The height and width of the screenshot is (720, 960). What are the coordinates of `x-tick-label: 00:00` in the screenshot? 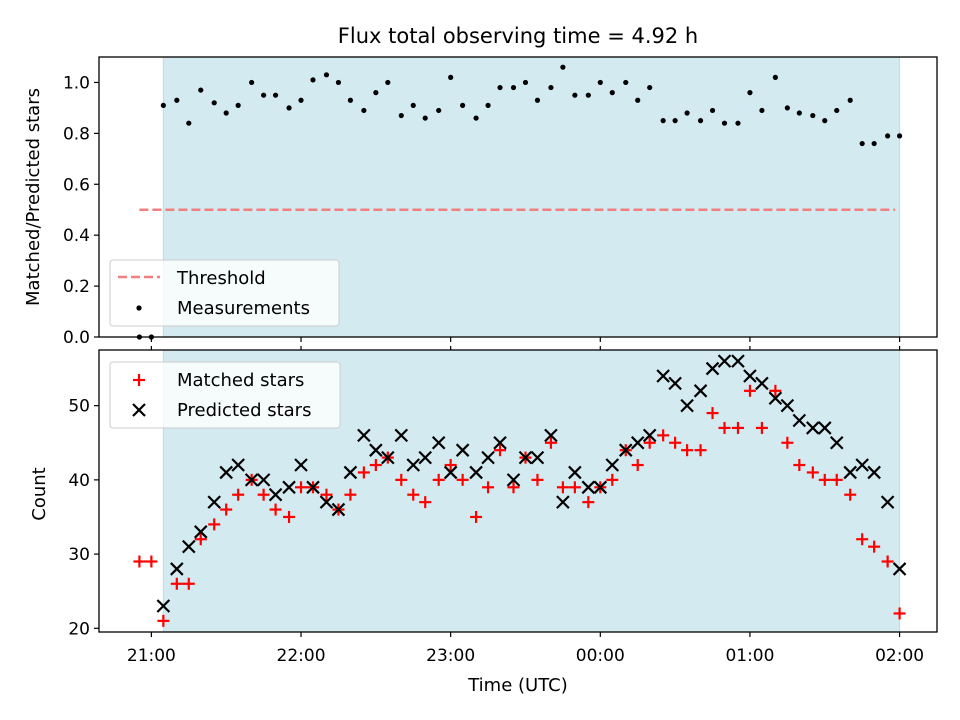 It's located at (600, 656).